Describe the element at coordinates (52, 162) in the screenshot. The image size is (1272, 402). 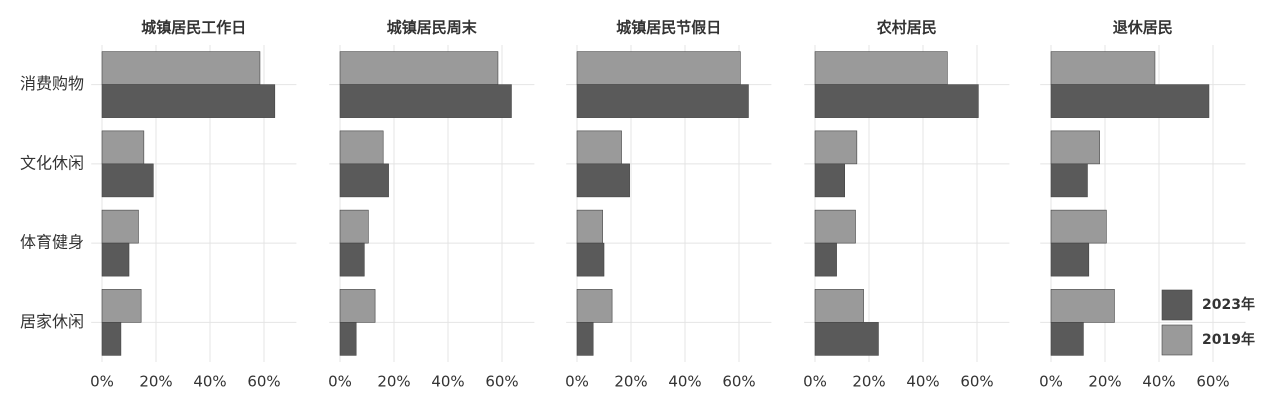
I see `category-label: 文化休闲` at that location.